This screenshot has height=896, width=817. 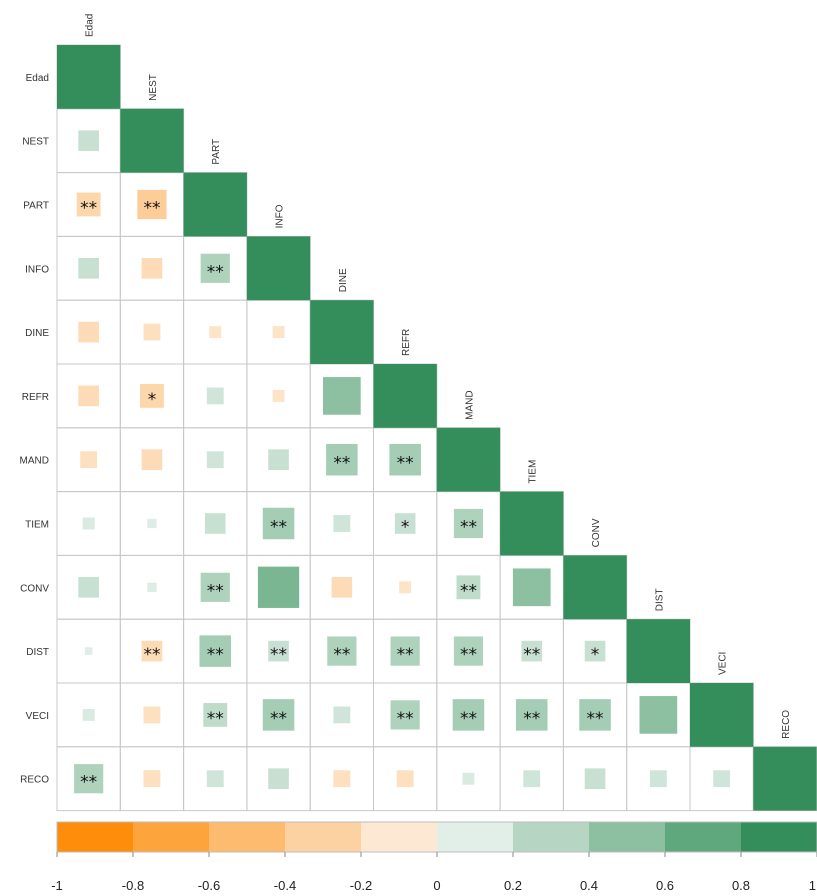 I want to click on significance-mark-reco-edad: **, so click(x=88, y=783).